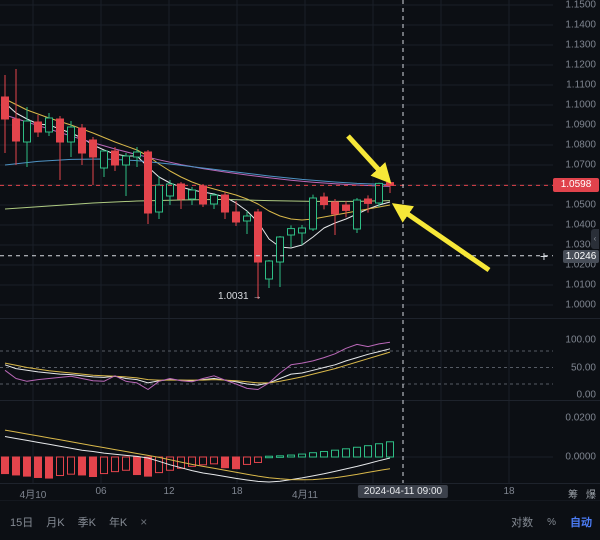 Image resolution: width=600 pixels, height=540 pixels. Describe the element at coordinates (580, 25) in the screenshot. I see `price-tick-label: 1.1400` at that location.